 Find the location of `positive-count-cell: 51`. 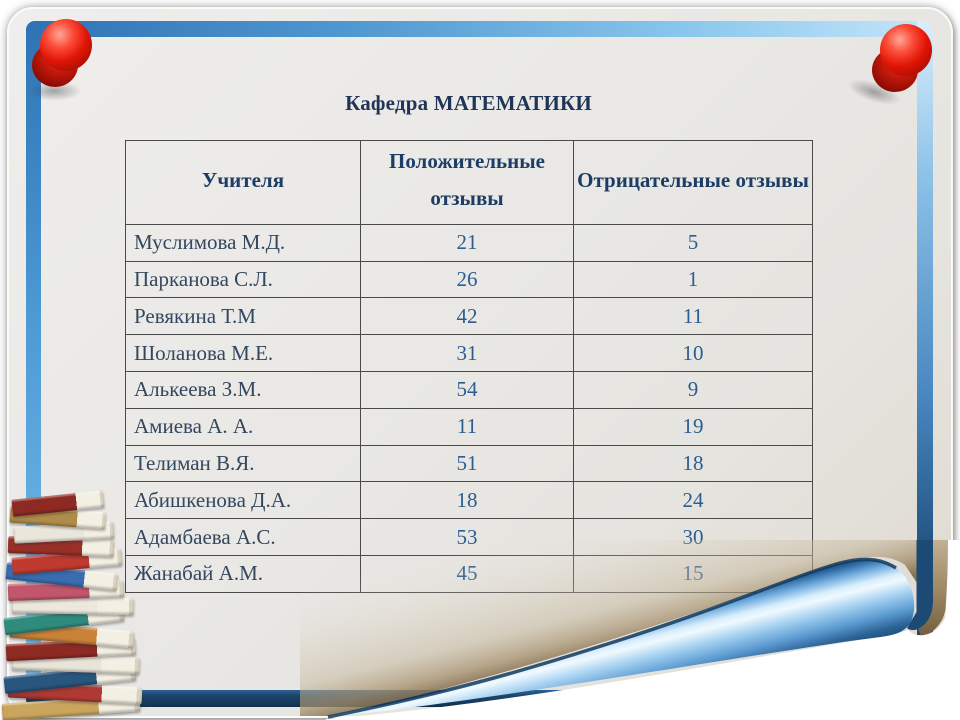

positive-count-cell: 51 is located at coordinates (467, 463).